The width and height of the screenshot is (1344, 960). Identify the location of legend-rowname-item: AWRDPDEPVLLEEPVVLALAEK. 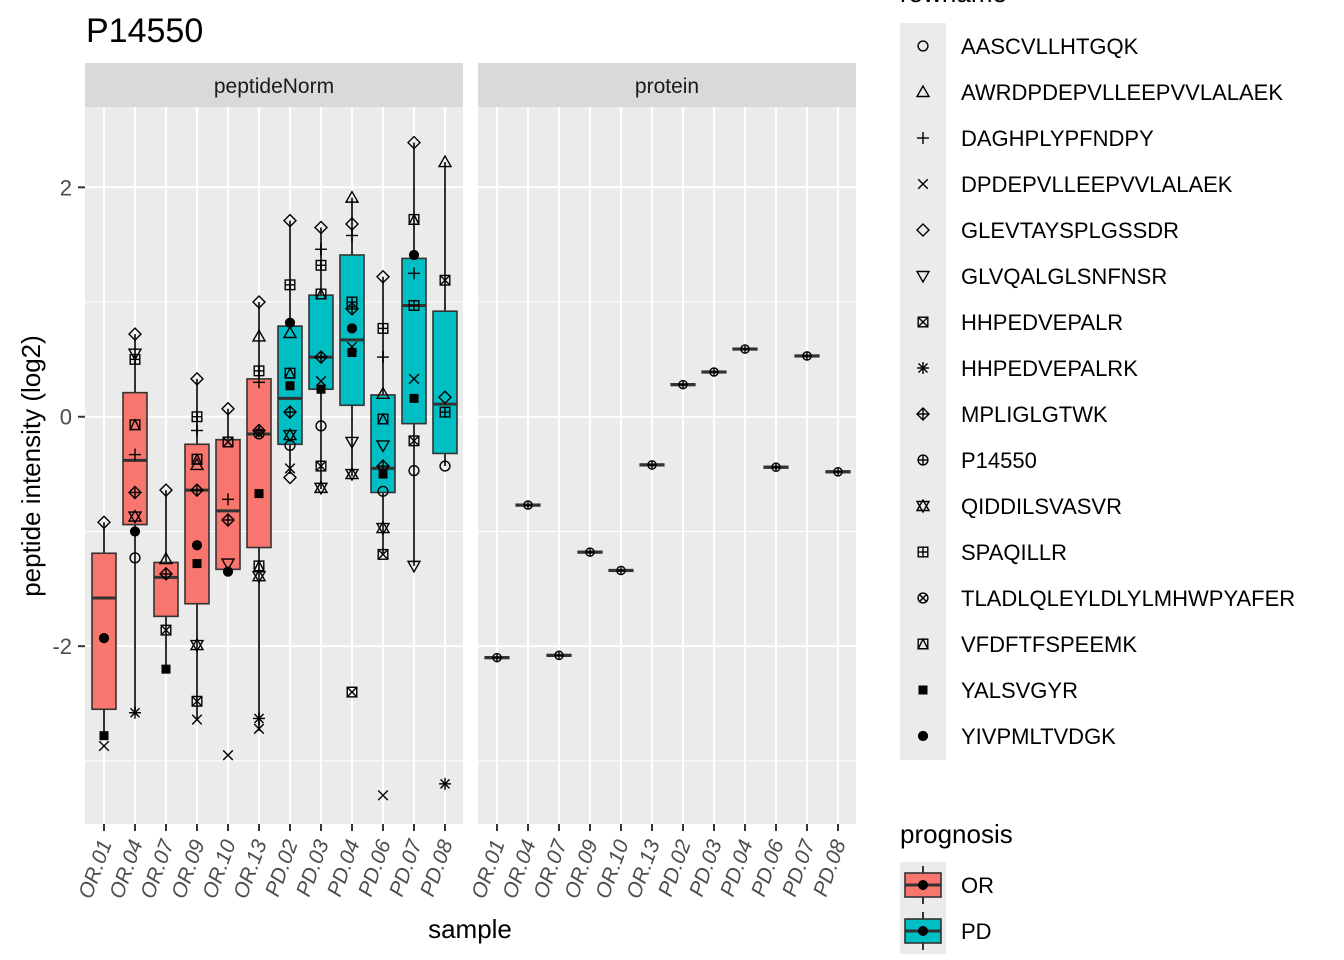
(1122, 92).